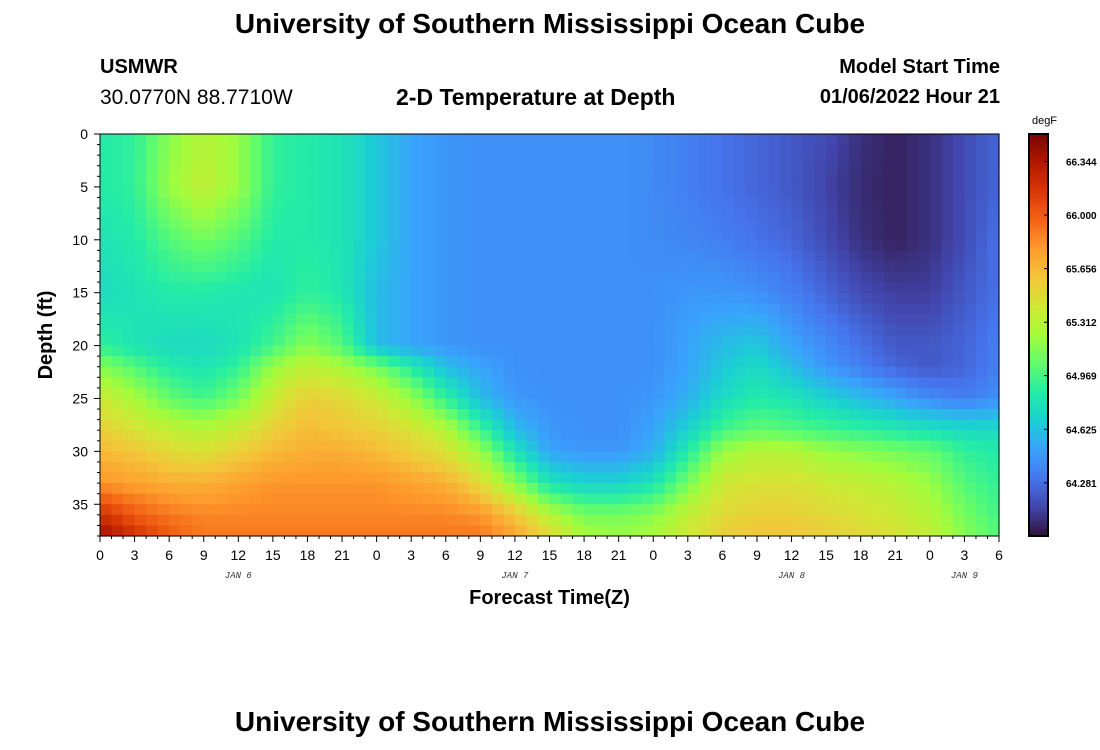 The width and height of the screenshot is (1100, 750). Describe the element at coordinates (480, 555) in the screenshot. I see `x-tick-label: 9` at that location.